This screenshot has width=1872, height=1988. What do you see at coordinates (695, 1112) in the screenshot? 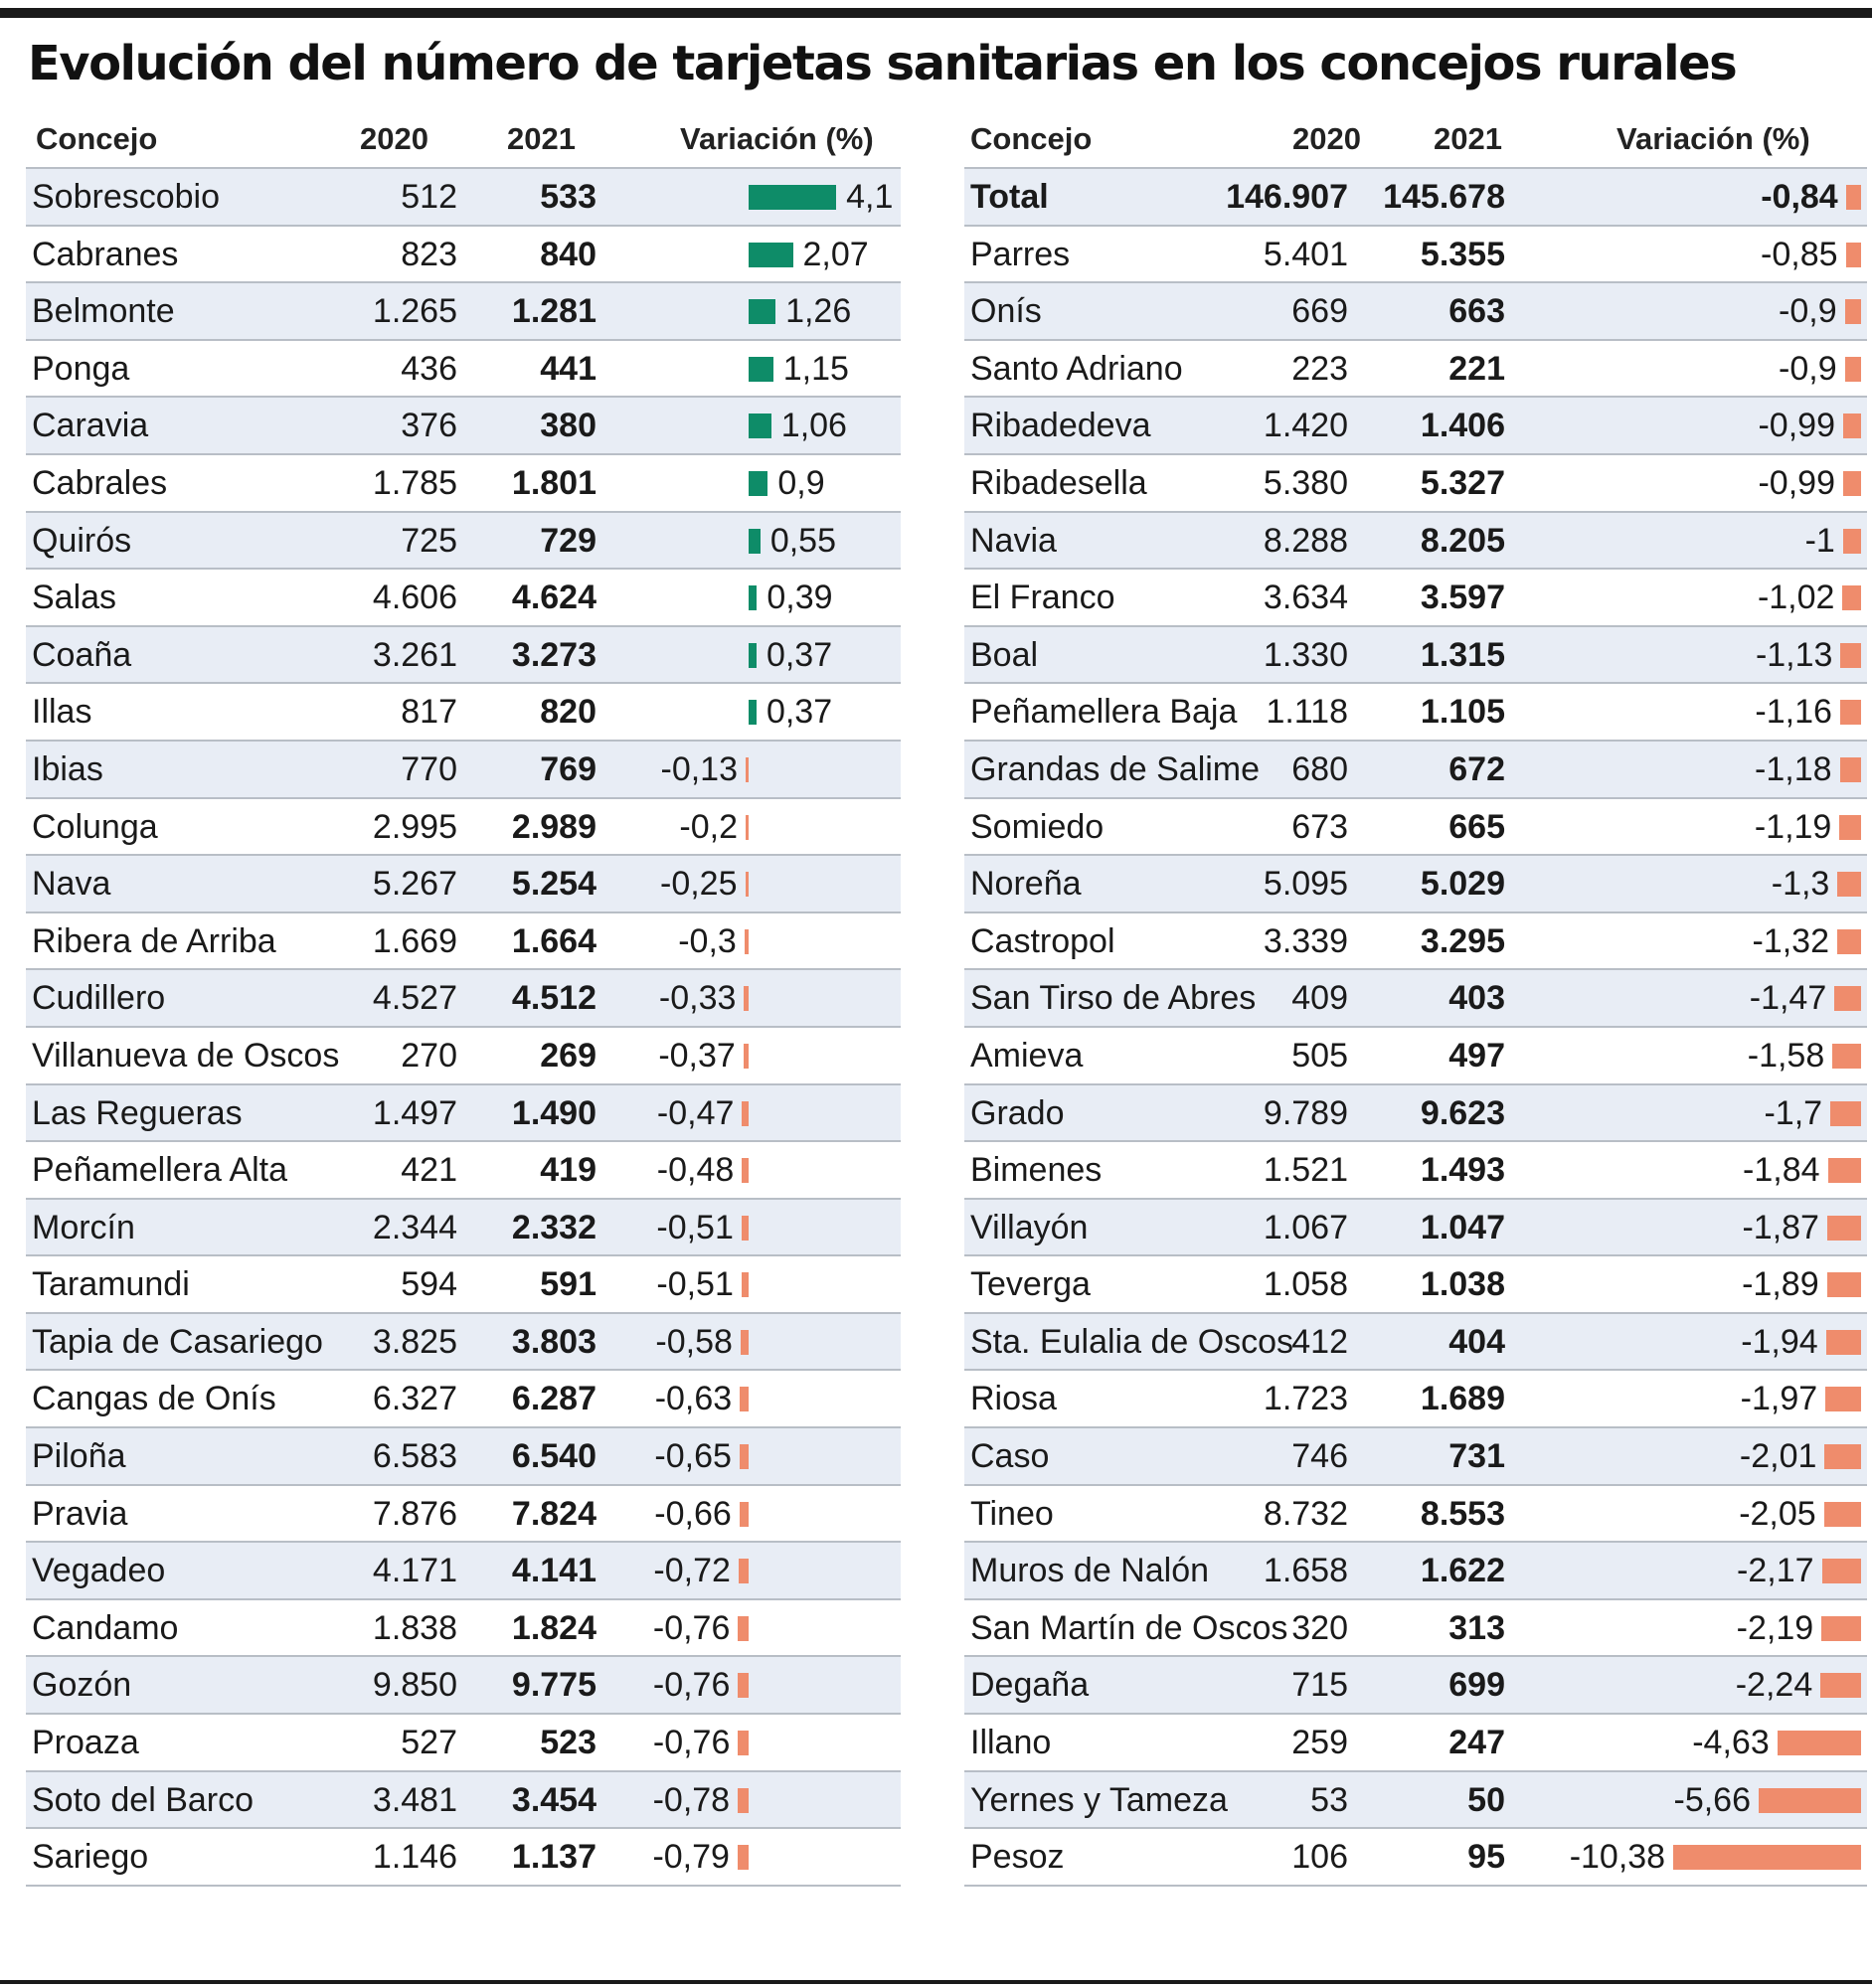
I see `variation-label: -0,47` at bounding box center [695, 1112].